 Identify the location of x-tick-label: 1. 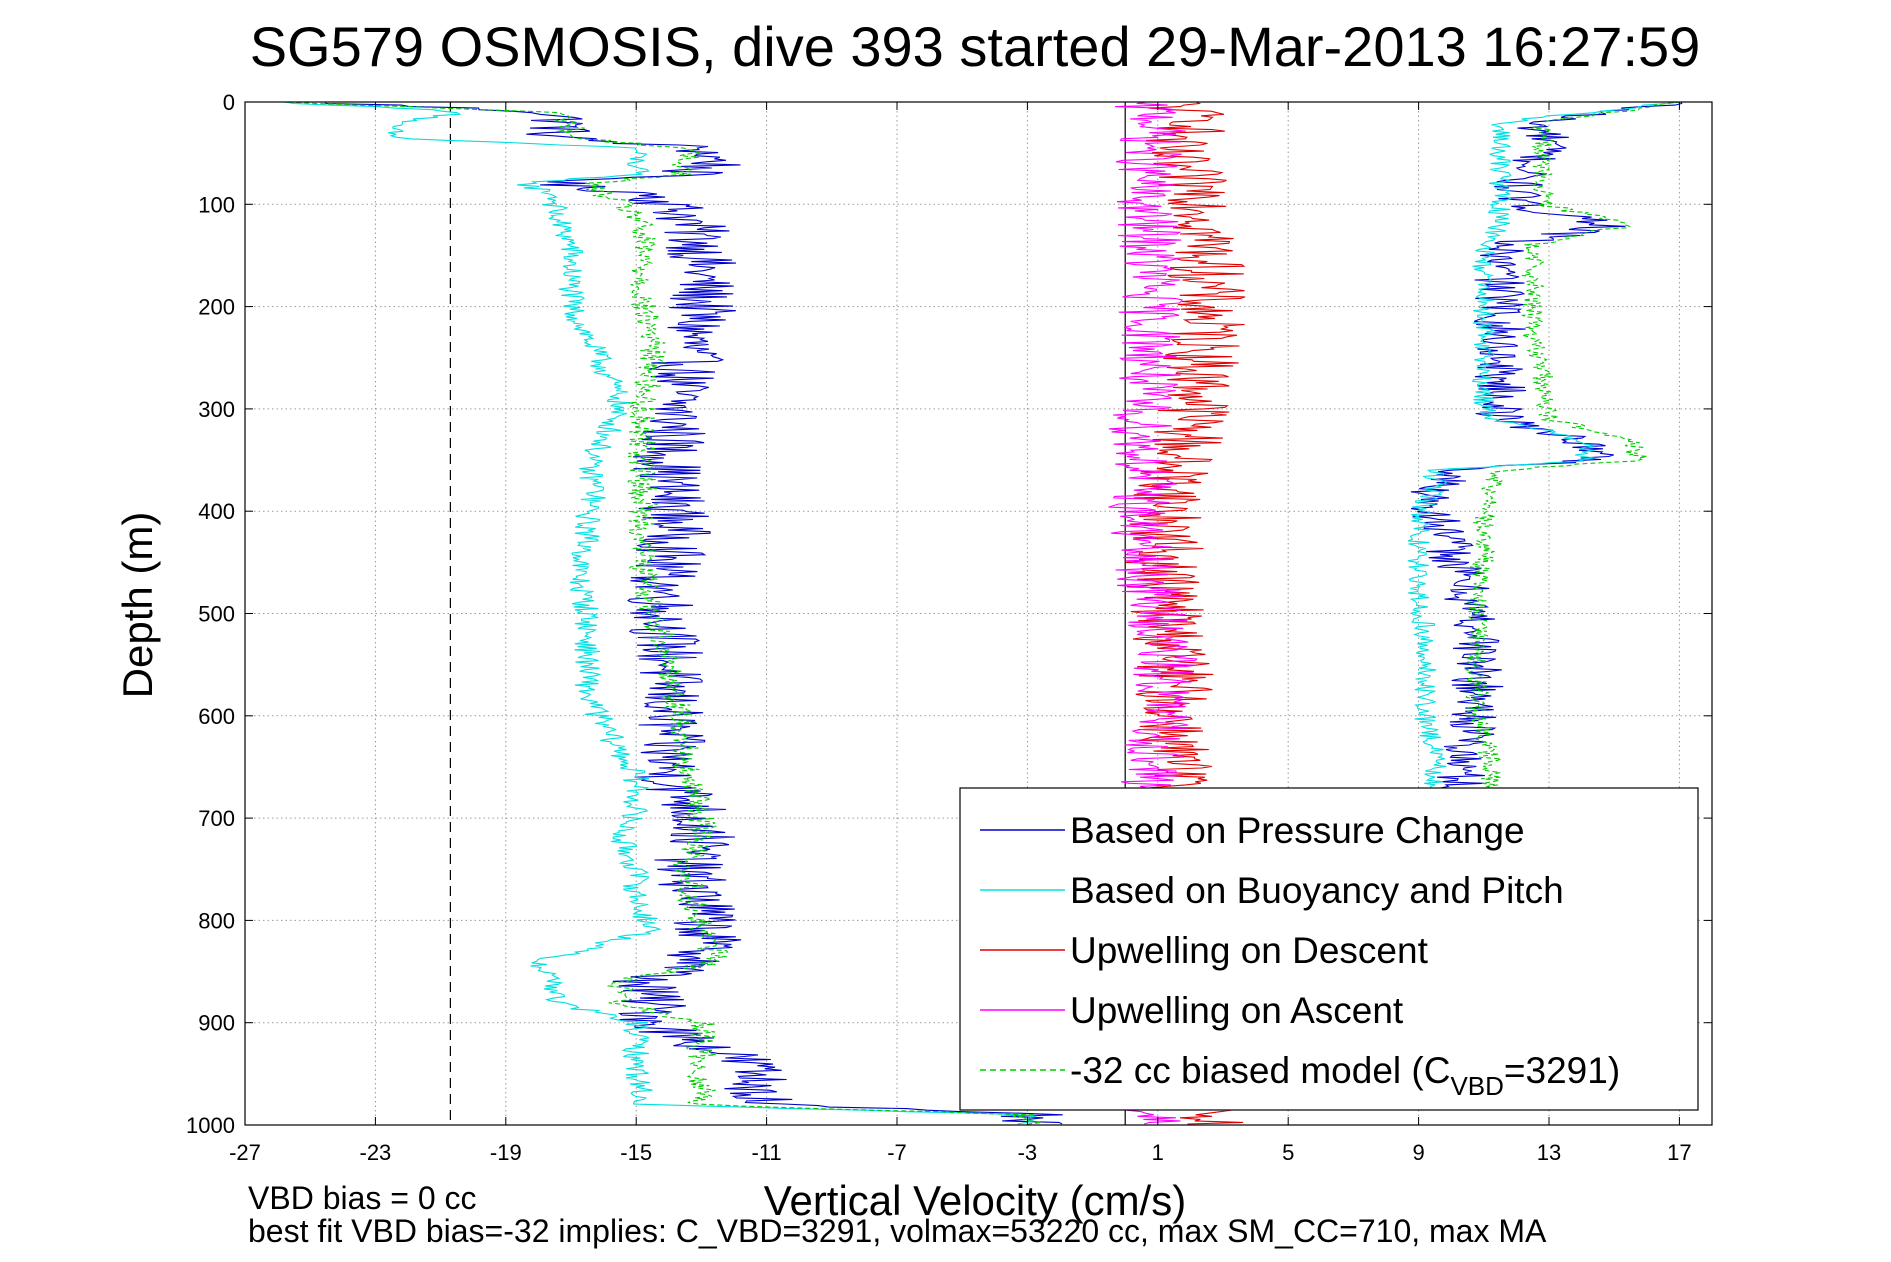
(1158, 1152).